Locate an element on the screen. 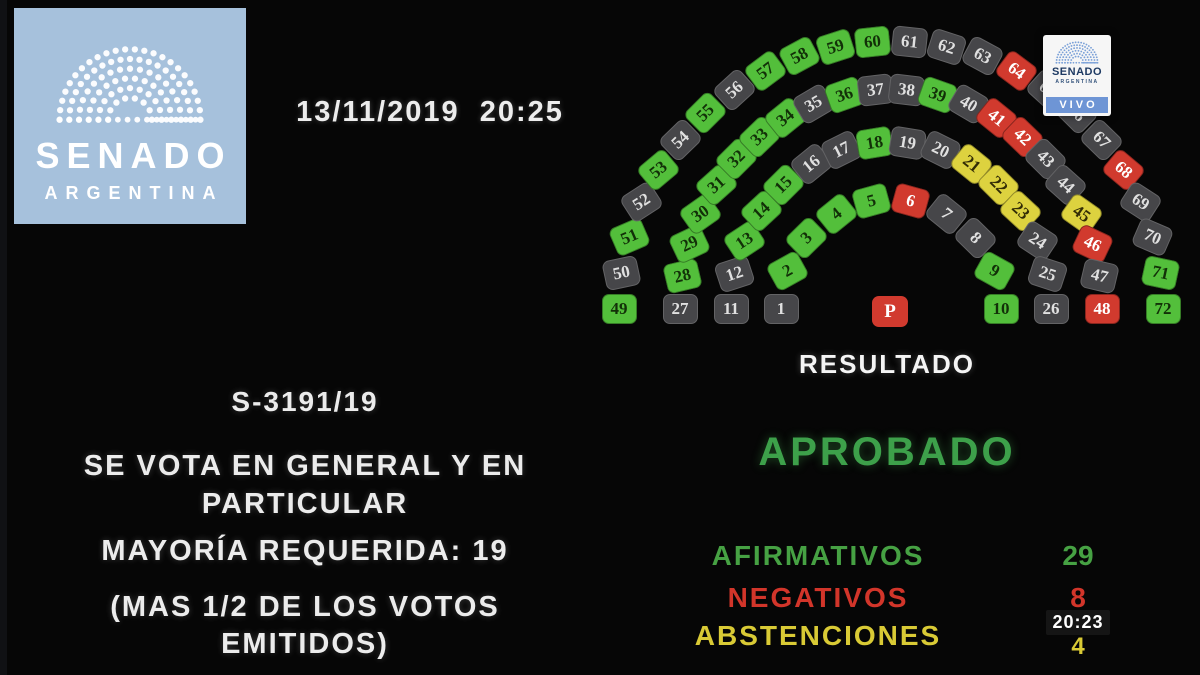 The height and width of the screenshot is (675, 1200). majority-note-2: EMITIDOS) is located at coordinates (305, 644).